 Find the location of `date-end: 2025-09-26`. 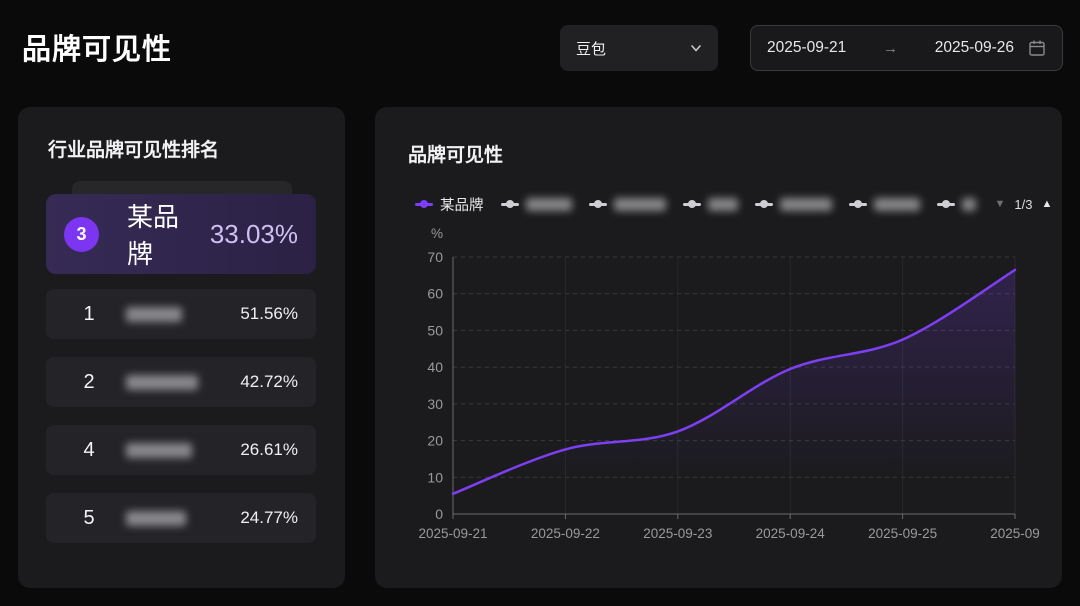

date-end: 2025-09-26 is located at coordinates (974, 47).